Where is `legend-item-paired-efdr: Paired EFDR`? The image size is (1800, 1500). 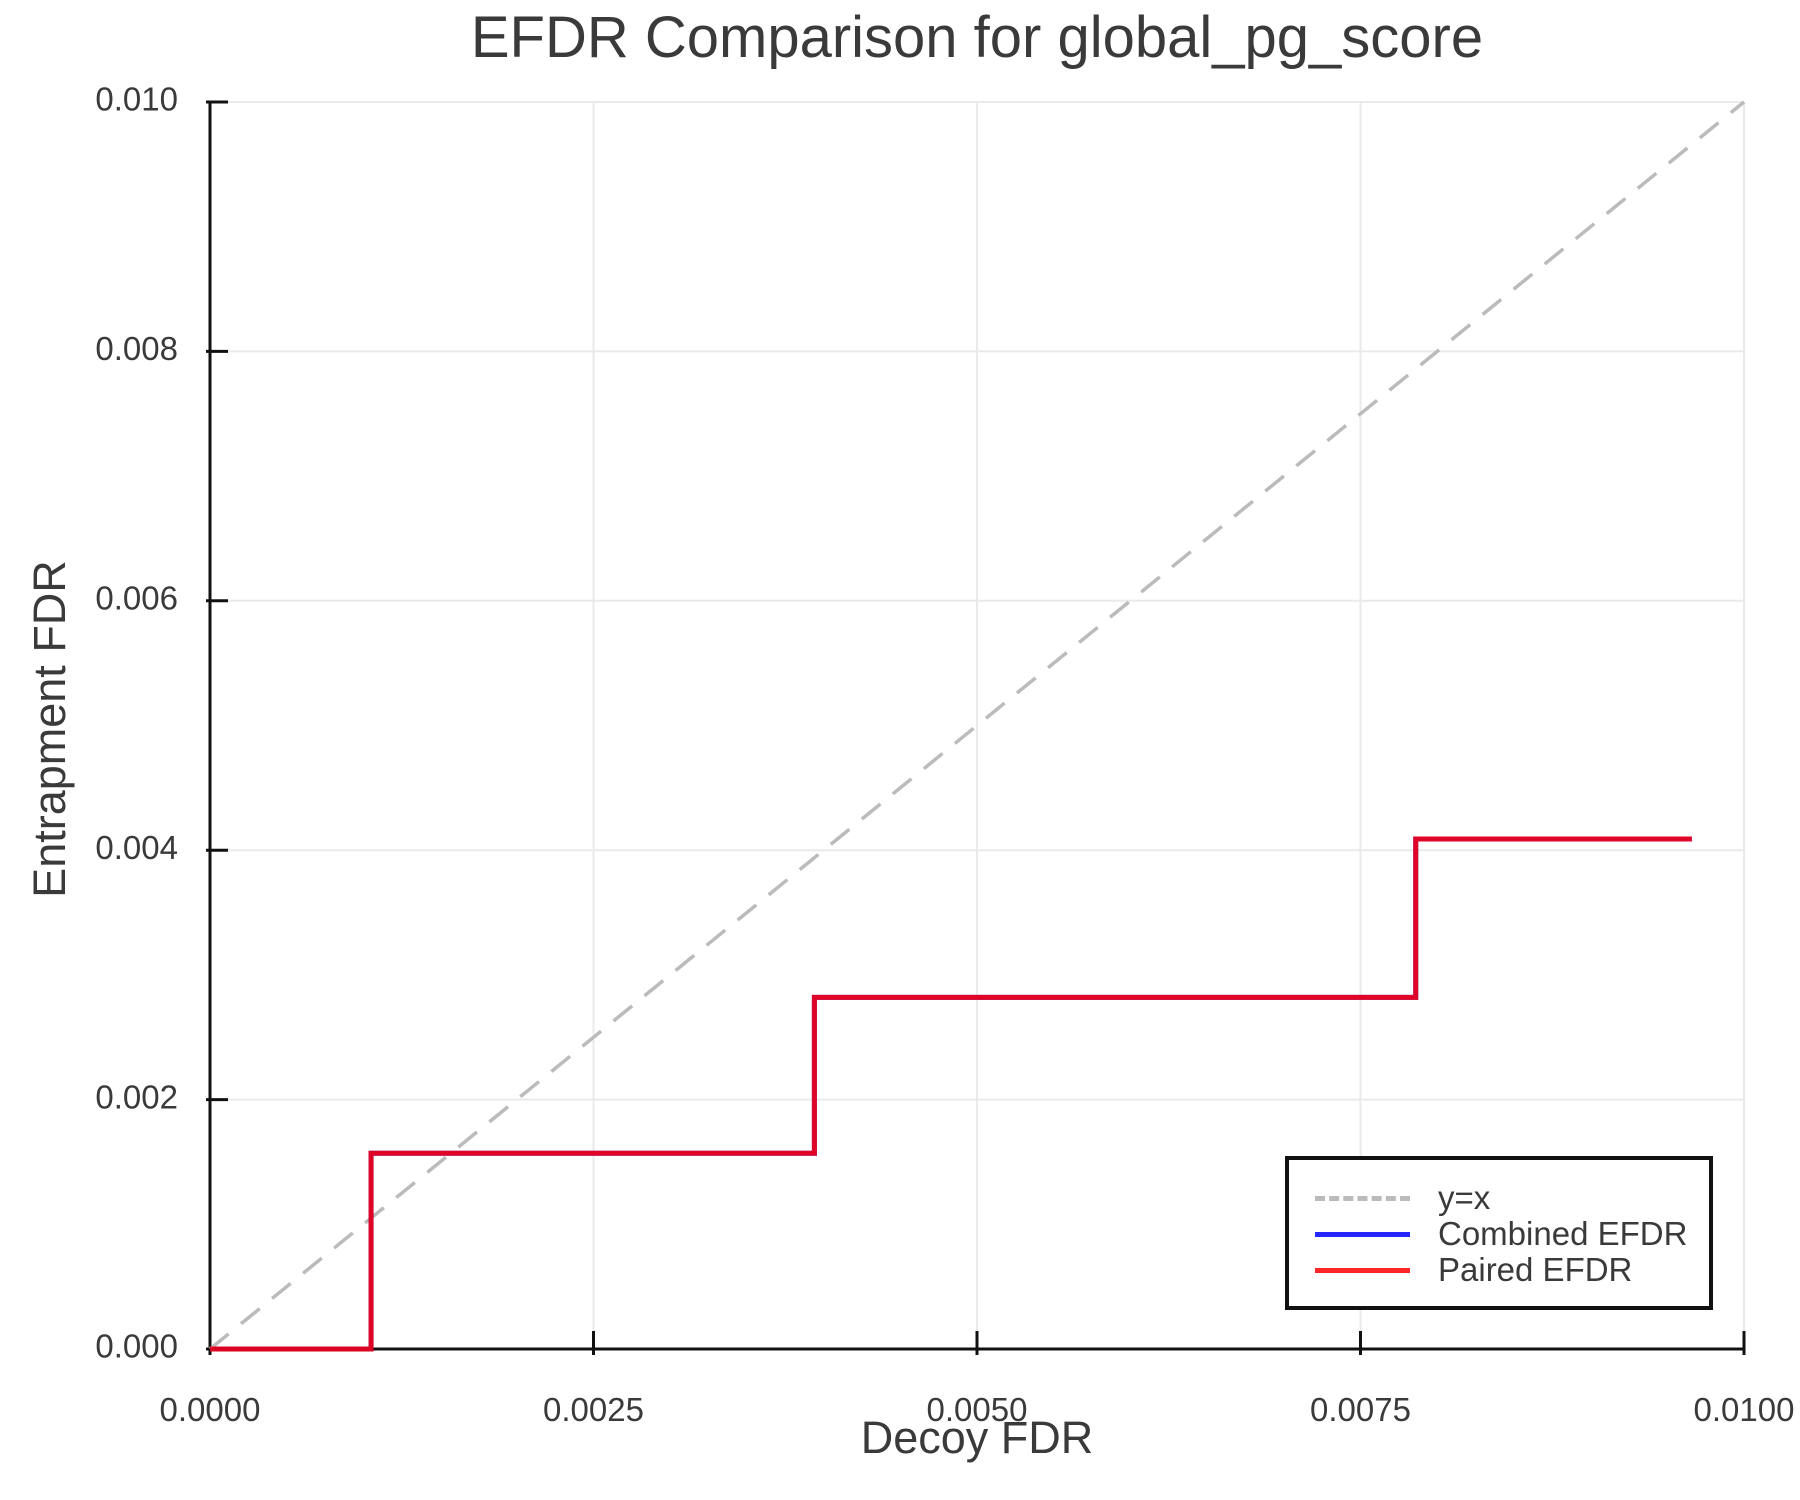 legend-item-paired-efdr: Paired EFDR is located at coordinates (1512, 1270).